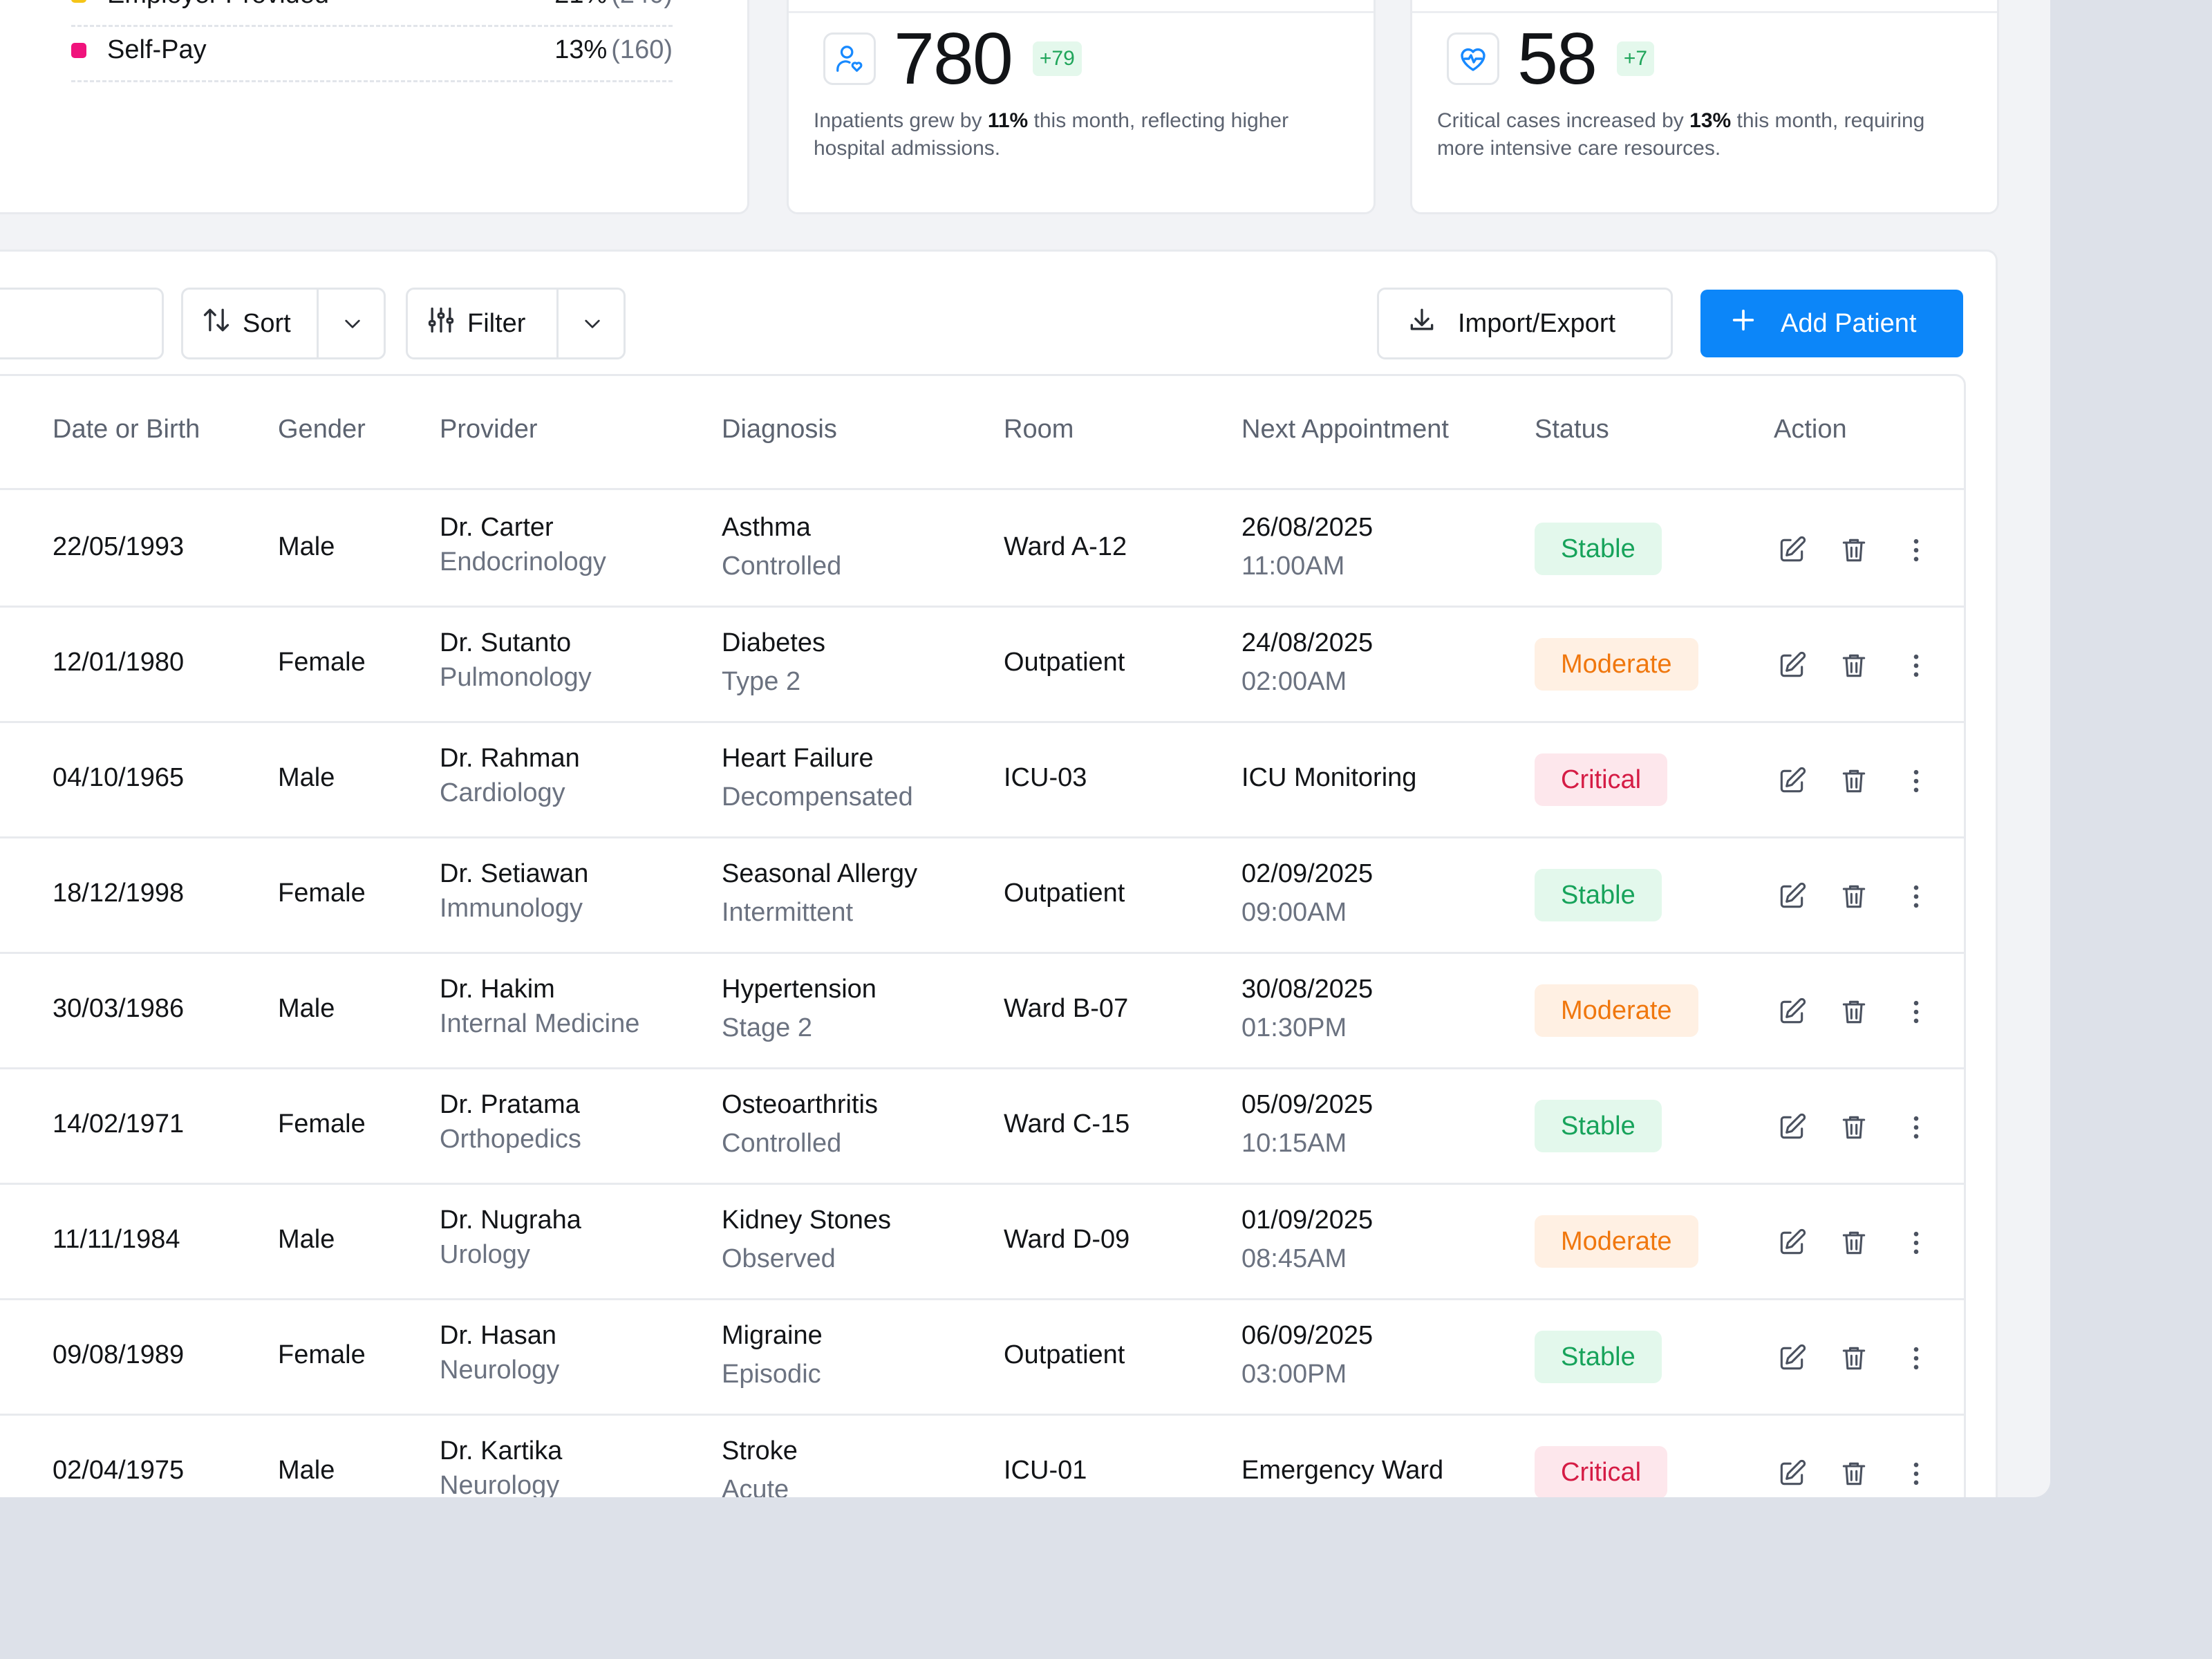 The height and width of the screenshot is (1659, 2212). What do you see at coordinates (496, 323) in the screenshot?
I see `filter-label: Filter` at bounding box center [496, 323].